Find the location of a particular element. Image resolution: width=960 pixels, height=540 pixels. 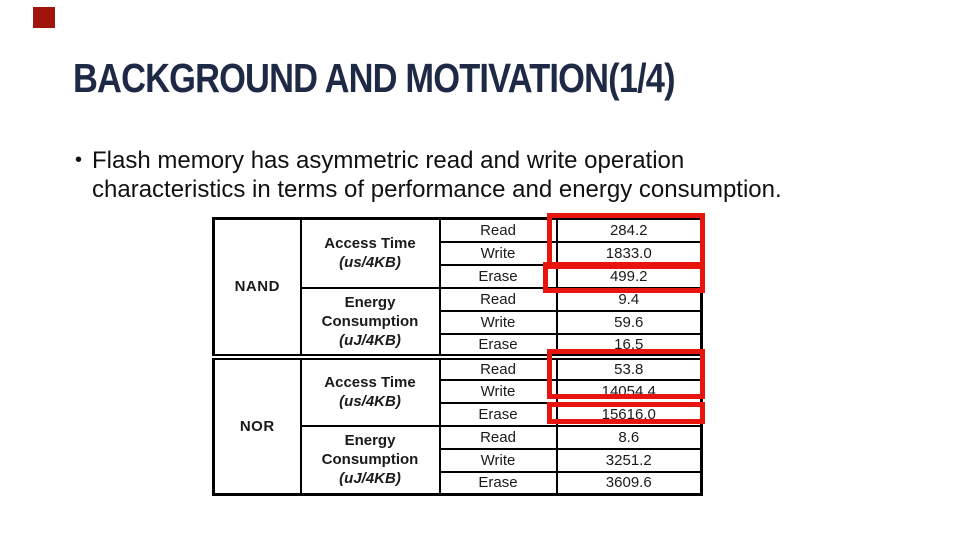

value-cell: 59.6 is located at coordinates (629, 322).